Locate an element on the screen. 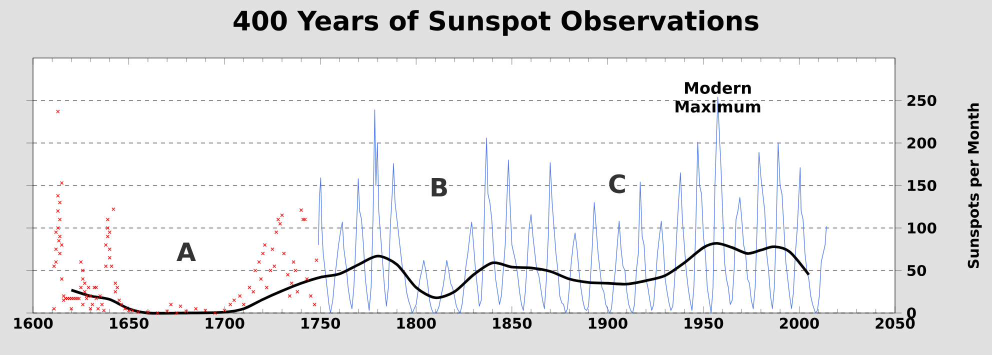 Image resolution: width=992 pixels, height=355 pixels. annotation: C is located at coordinates (617, 184).